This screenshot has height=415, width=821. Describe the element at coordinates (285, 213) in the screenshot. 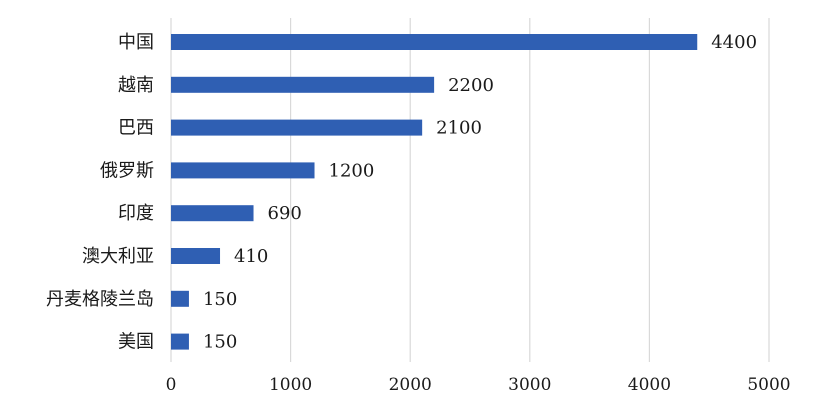

I see `data-label: 690` at that location.